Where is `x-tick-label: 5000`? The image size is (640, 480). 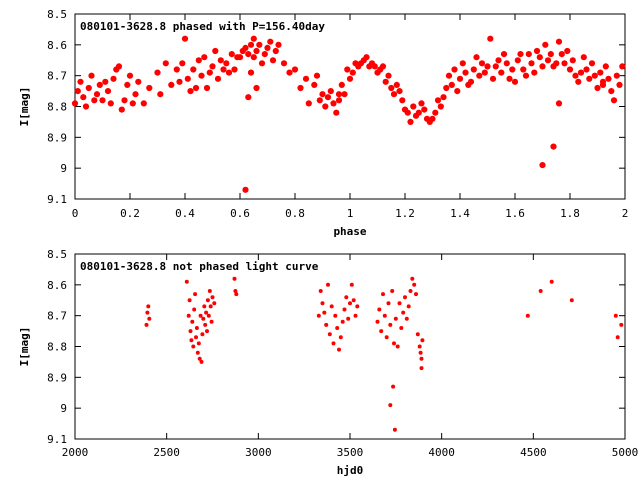 x-tick-label: 5000 is located at coordinates (625, 452).